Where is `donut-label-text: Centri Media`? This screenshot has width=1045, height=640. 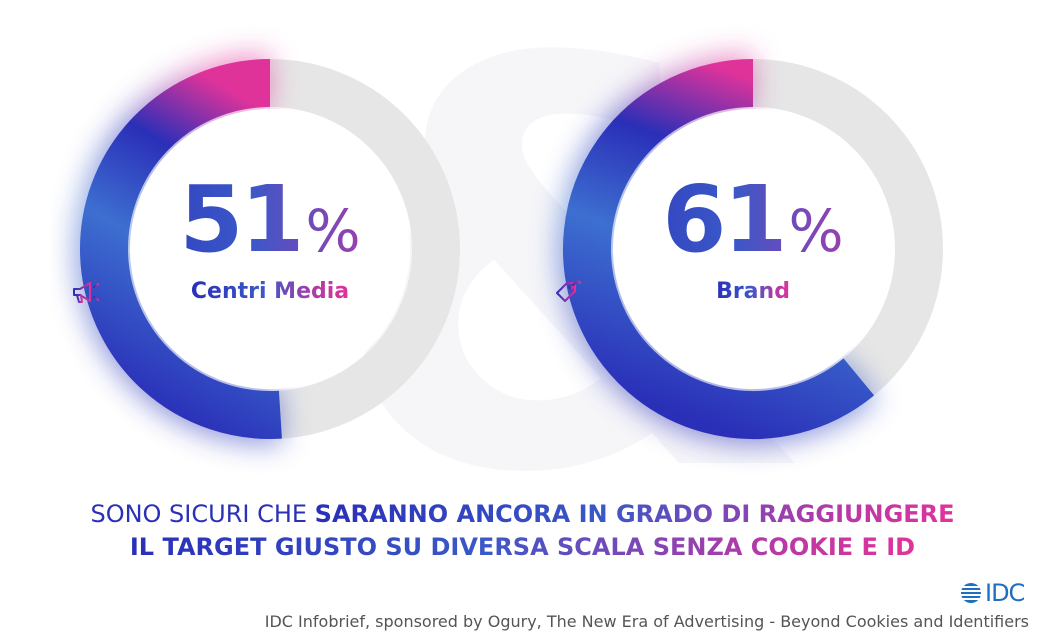
donut-label-text: Centri Media is located at coordinates (270, 291).